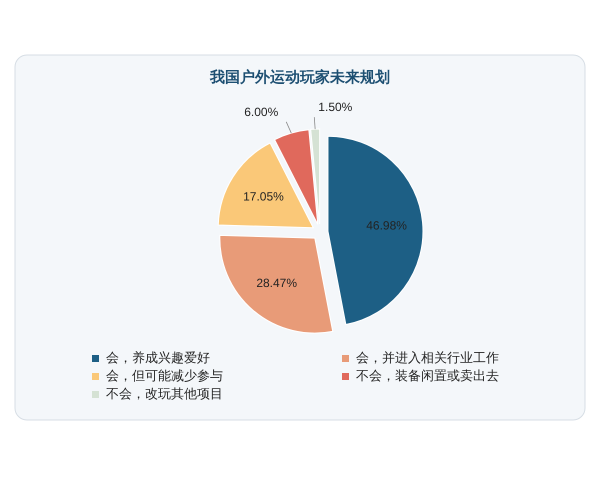 This screenshot has height=480, width=600. I want to click on data-label: 28.47%, so click(277, 283).